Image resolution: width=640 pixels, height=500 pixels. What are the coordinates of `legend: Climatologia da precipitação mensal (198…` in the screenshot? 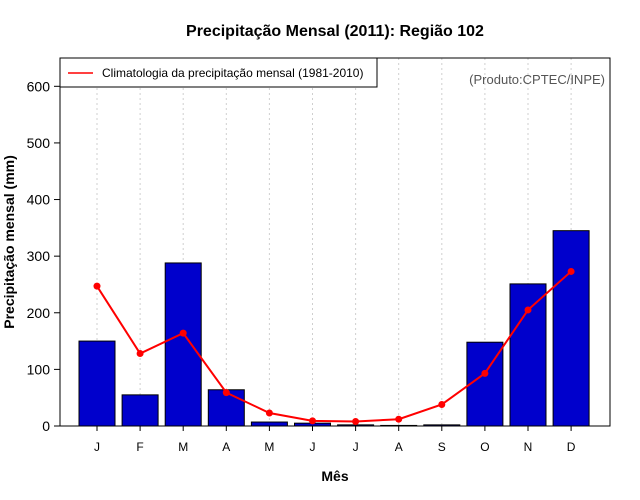 It's located at (218, 72).